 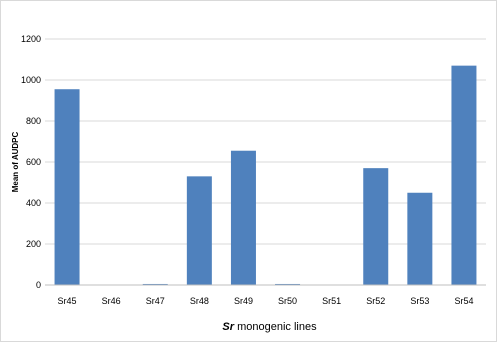 I want to click on bar-sr47, so click(x=155, y=284).